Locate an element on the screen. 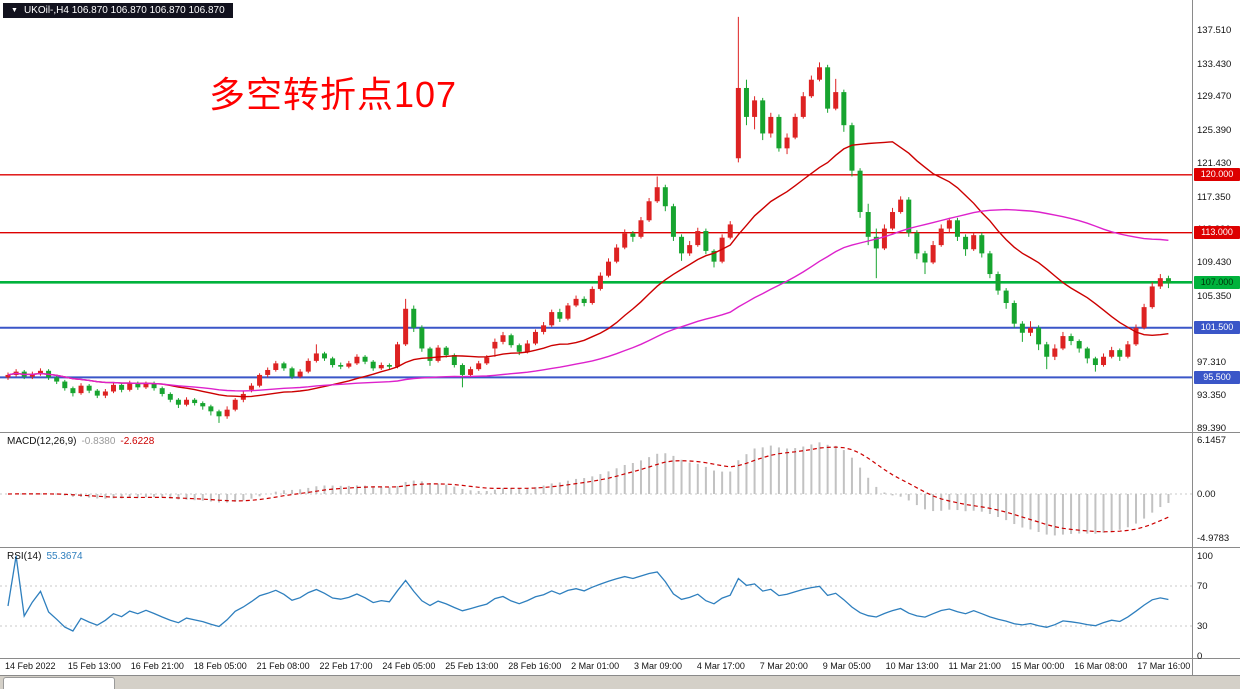  price-tick-label: 137.510 is located at coordinates (1214, 30).